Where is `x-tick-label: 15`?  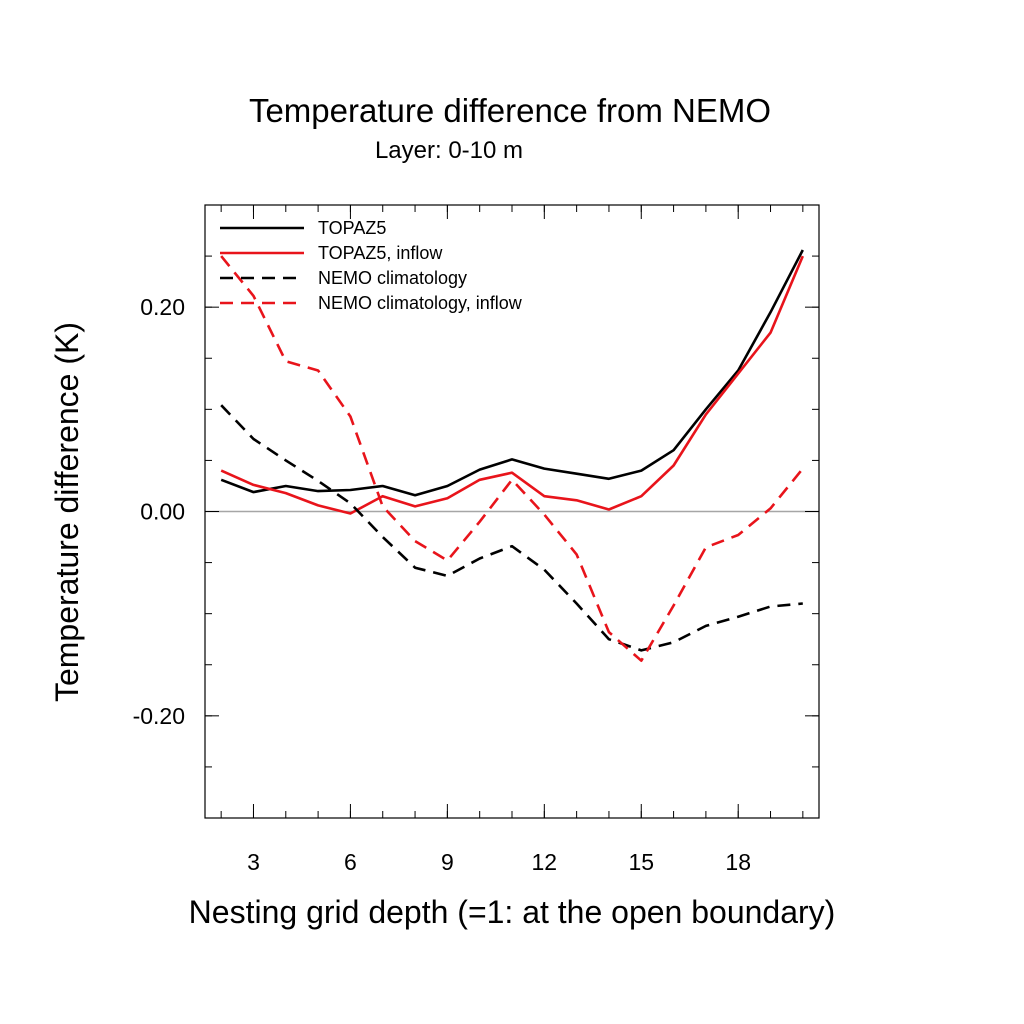
x-tick-label: 15 is located at coordinates (641, 862).